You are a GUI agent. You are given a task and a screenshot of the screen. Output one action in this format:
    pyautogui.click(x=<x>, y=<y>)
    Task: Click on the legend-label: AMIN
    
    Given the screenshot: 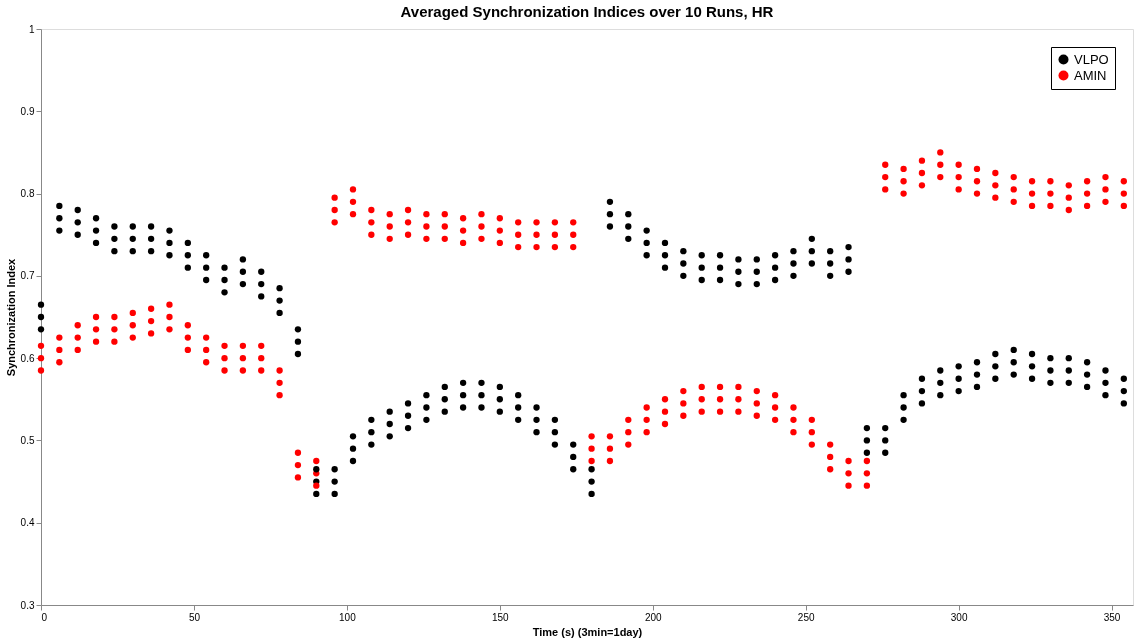 What is the action you would take?
    pyautogui.click(x=1090, y=75)
    